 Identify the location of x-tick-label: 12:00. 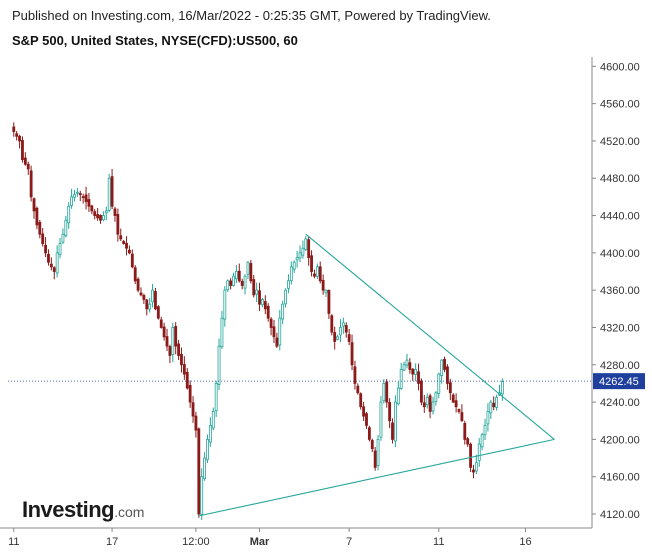
(196, 542).